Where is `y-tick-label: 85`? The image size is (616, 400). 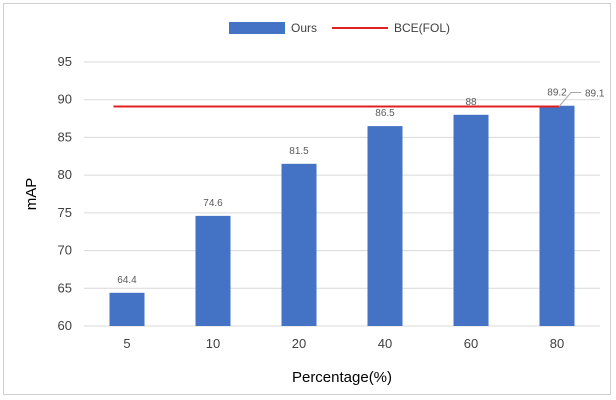 y-tick-label: 85 is located at coordinates (65, 136).